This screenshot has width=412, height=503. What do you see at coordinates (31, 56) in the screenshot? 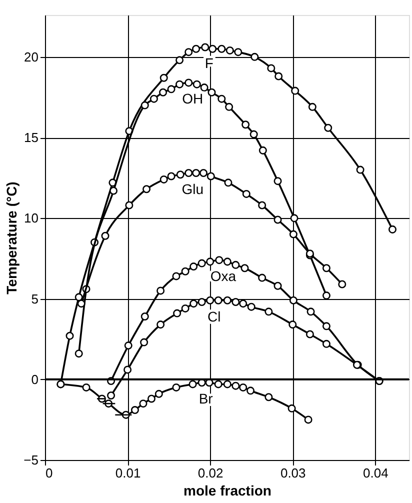
I see `y-tick-label: 20` at bounding box center [31, 56].